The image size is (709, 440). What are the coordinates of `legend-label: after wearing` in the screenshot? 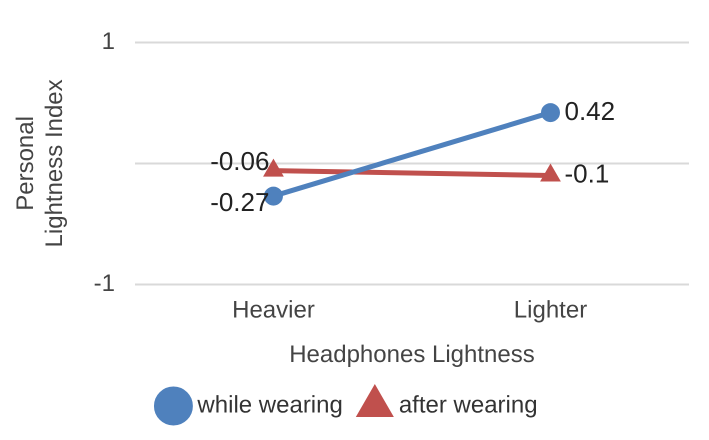 It's located at (468, 405).